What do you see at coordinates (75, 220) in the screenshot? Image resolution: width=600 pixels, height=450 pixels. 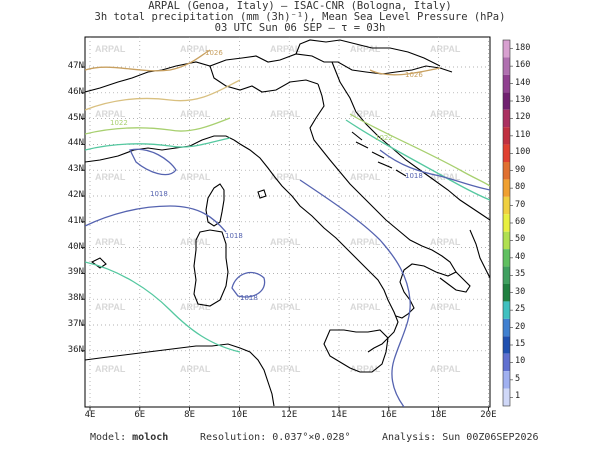 I see `latitude-label: 41N` at bounding box center [75, 220].